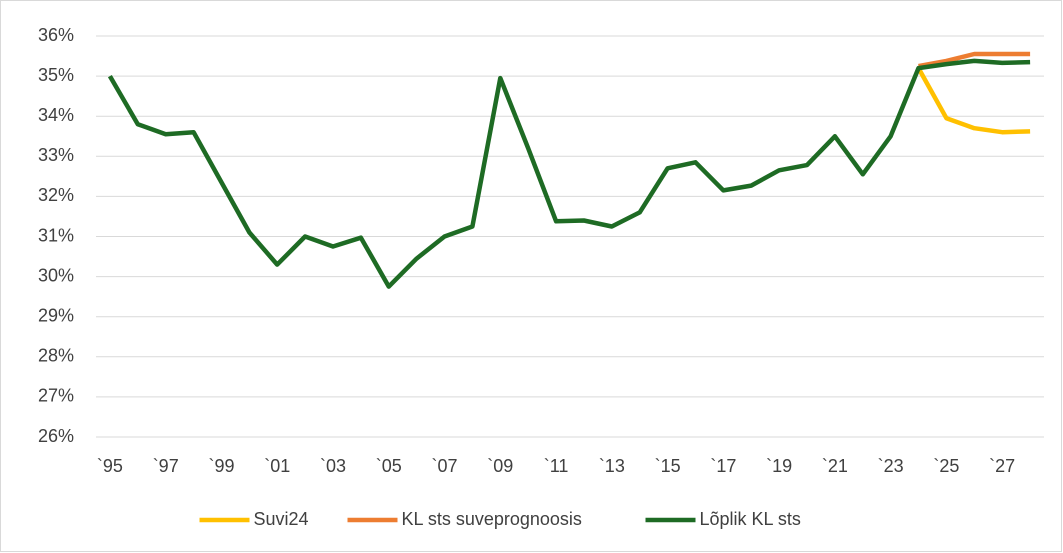 Image resolution: width=1063 pixels, height=553 pixels. I want to click on x-tick-label: `27, so click(1002, 466).